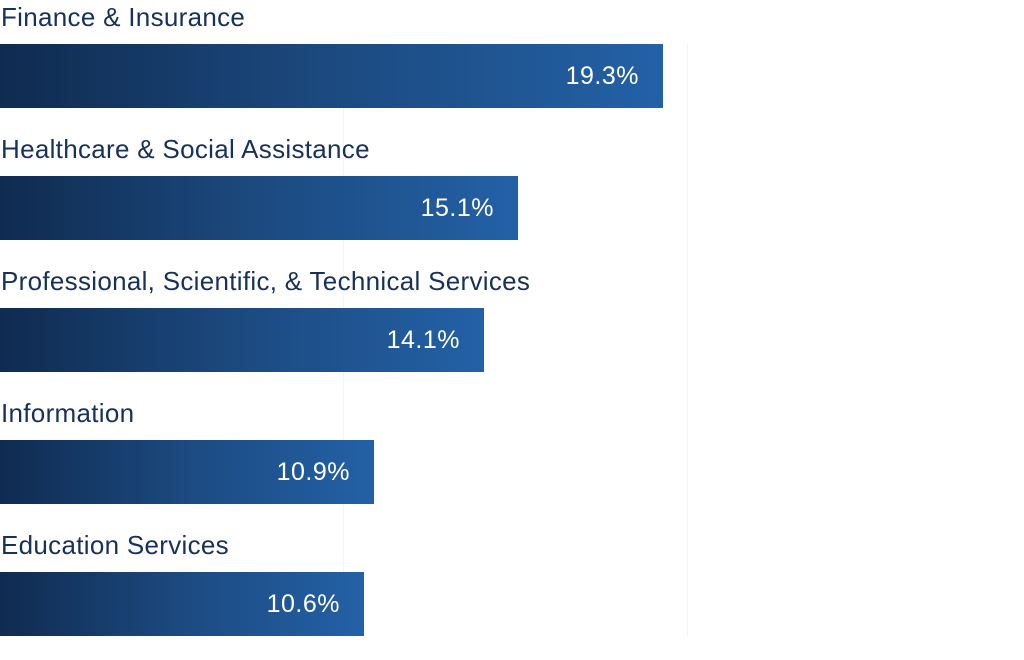 This screenshot has height=660, width=1024. What do you see at coordinates (423, 340) in the screenshot?
I see `value-label: 14.1%` at bounding box center [423, 340].